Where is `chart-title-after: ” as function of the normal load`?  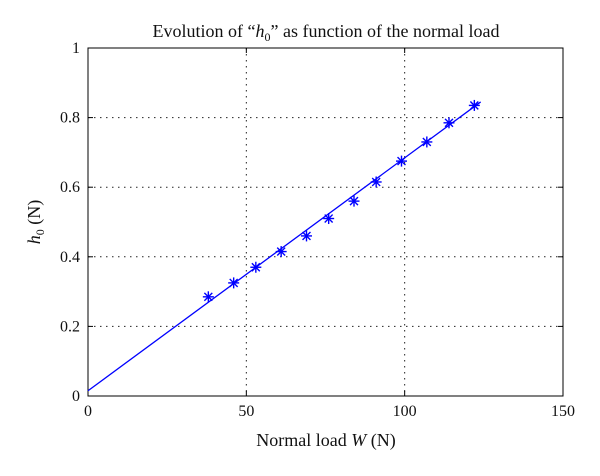
chart-title-after: ” as function of the normal load is located at coordinates (385, 31).